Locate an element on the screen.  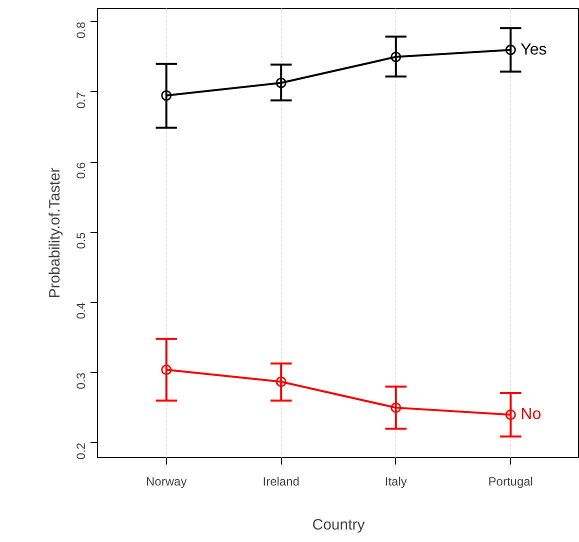
y-tick-label: 0.2 is located at coordinates (81, 451).